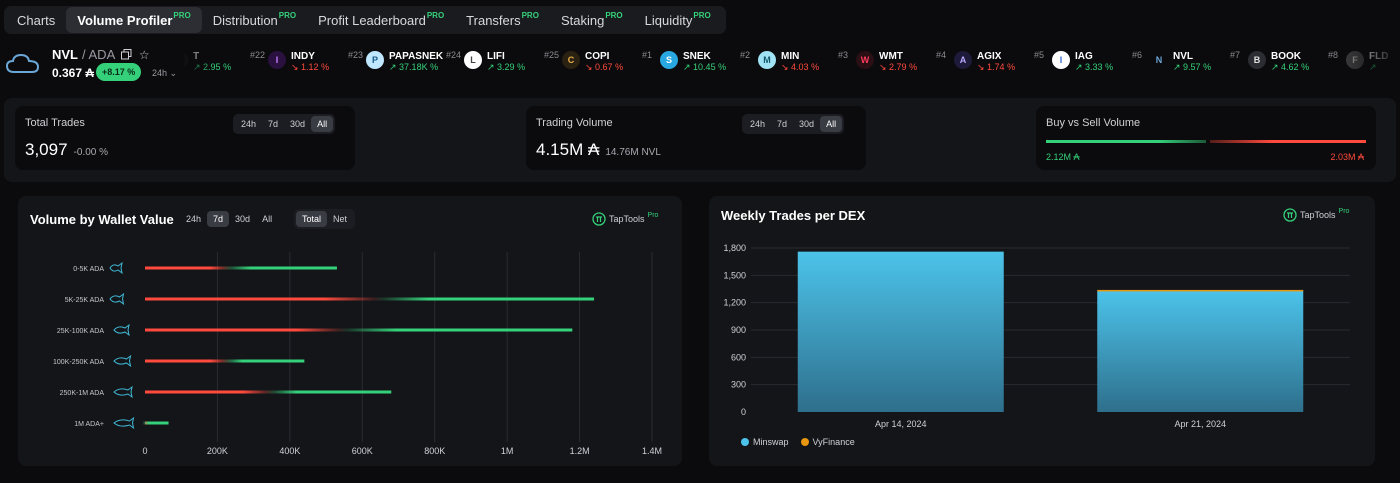 The image size is (1400, 483). I want to click on legend-item-minswap: Minswap, so click(765, 442).